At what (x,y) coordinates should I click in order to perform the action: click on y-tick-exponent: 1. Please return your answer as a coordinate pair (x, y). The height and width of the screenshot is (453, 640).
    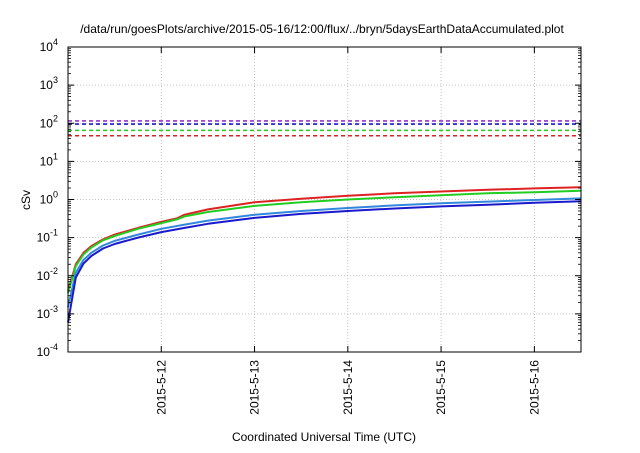
    Looking at the image, I should click on (55, 156).